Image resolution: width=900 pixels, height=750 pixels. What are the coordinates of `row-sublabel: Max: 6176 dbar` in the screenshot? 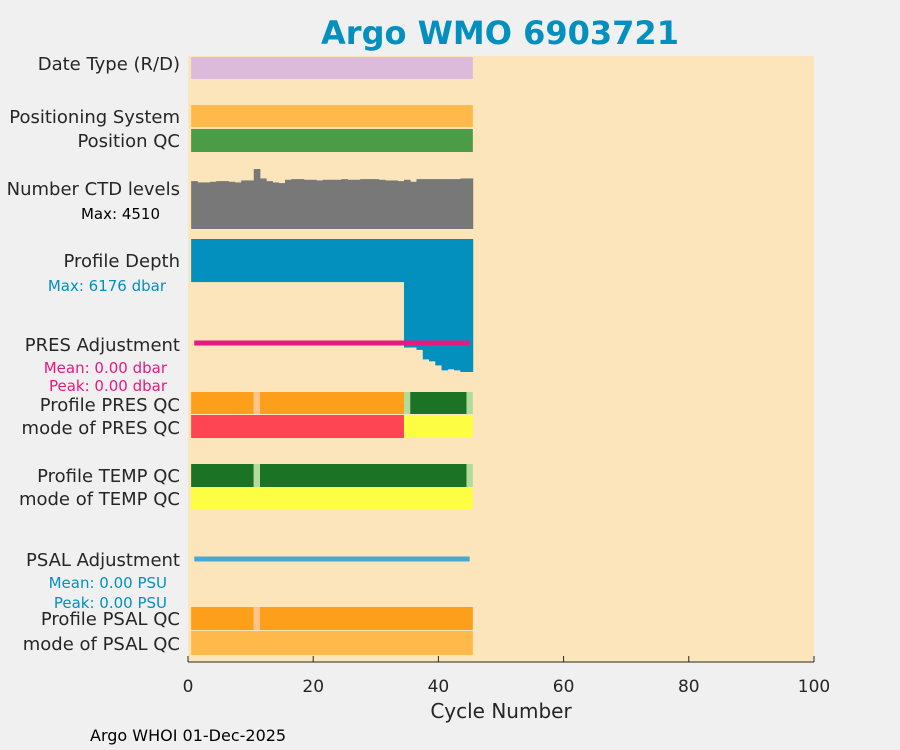 It's located at (107, 286).